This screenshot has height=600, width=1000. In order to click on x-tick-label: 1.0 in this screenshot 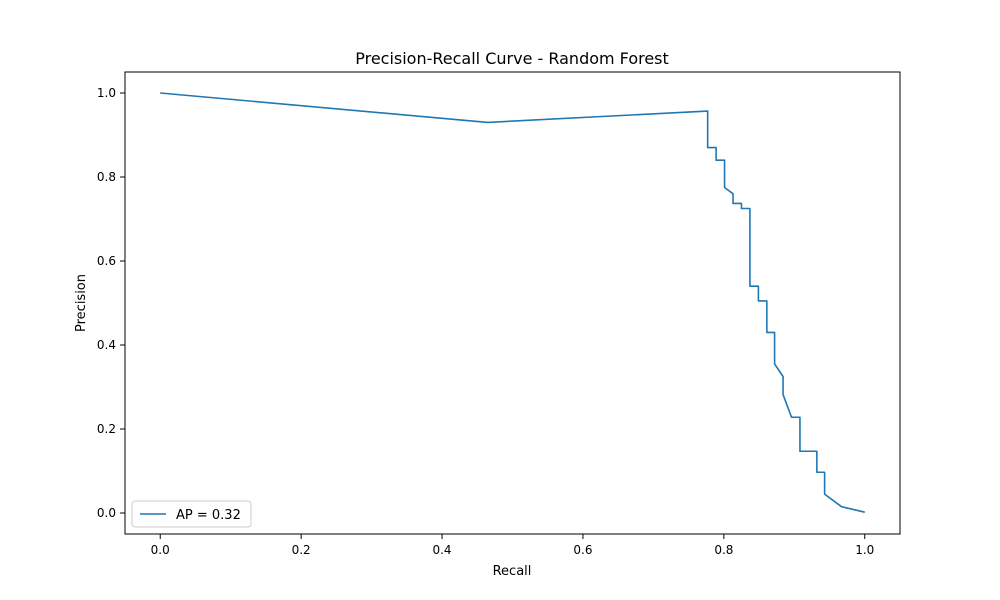, I will do `click(864, 550)`.